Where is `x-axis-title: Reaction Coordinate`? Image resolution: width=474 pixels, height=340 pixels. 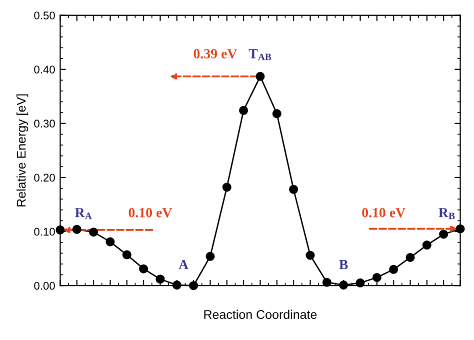
x-axis-title: Reaction Coordinate is located at coordinates (260, 314).